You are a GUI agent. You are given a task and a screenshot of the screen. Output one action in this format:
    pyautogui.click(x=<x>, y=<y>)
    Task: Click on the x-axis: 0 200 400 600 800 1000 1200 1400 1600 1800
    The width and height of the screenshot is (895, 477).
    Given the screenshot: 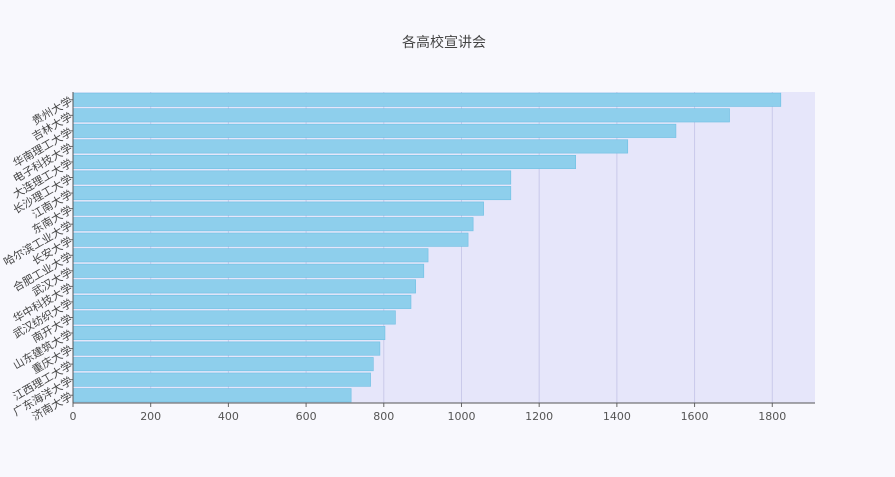 What is the action you would take?
    pyautogui.click(x=442, y=412)
    